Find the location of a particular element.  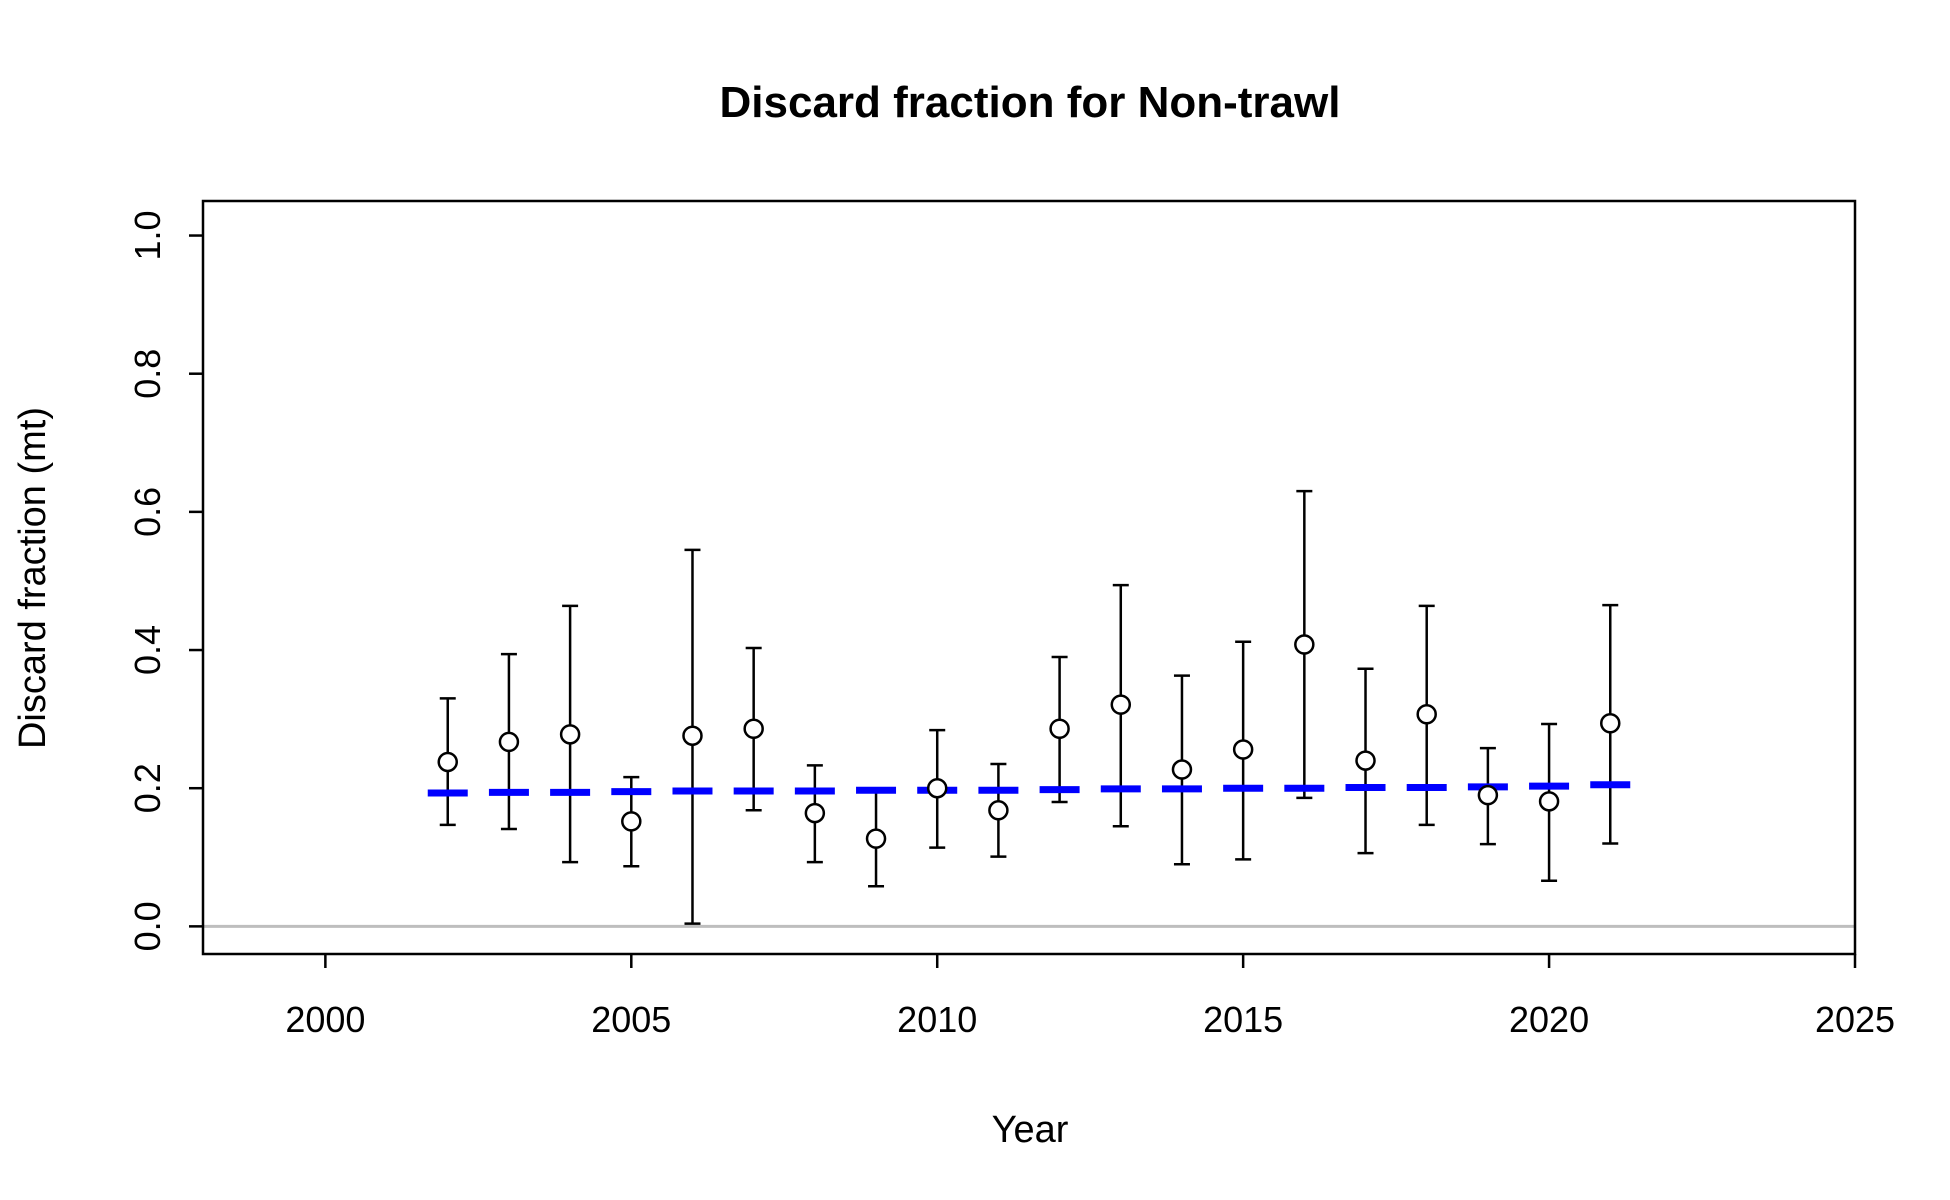

x-tick-label: 2020 is located at coordinates (1549, 1019).